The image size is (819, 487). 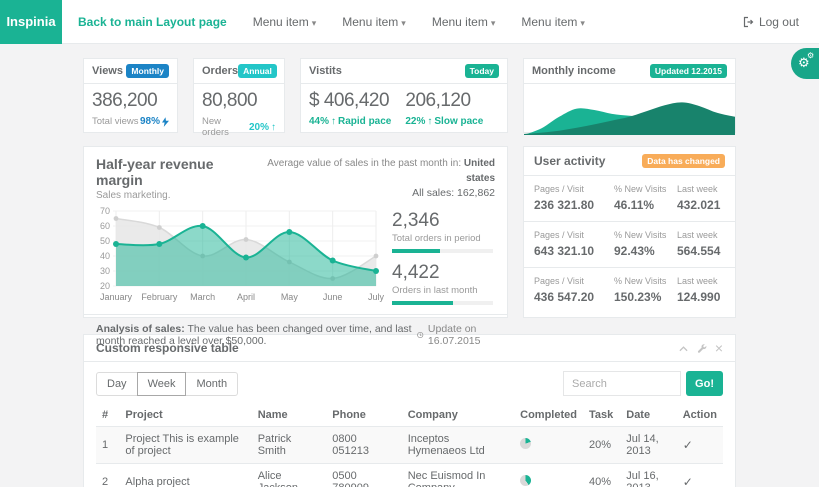 I want to click on visits-left-value: $ 406,420, so click(x=349, y=100).